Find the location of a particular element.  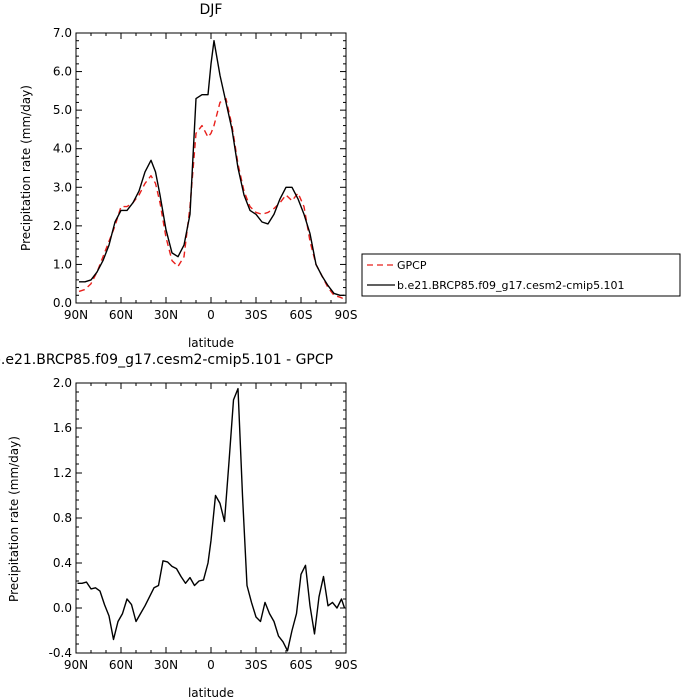

legend-label-model: b.e21.BRCP85.f09_g17.cesm2-cmip5.101 is located at coordinates (511, 285).